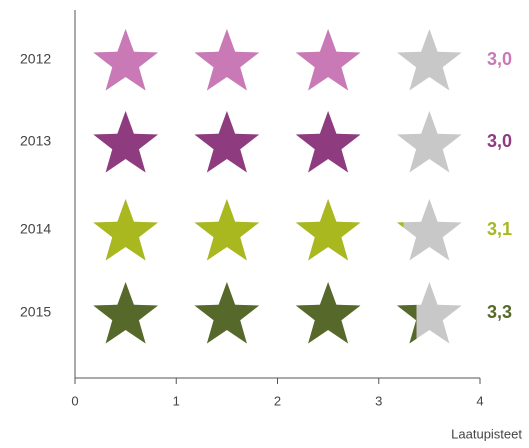  Describe the element at coordinates (35, 312) in the screenshot. I see `y-tick-label: 2015` at that location.